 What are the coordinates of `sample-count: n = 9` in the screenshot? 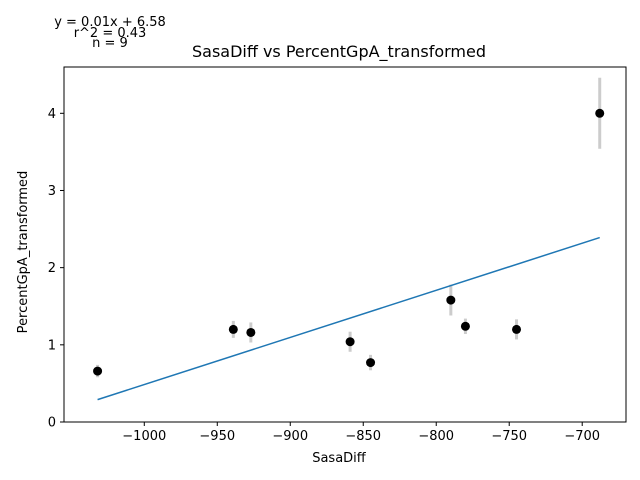 It's located at (110, 43).